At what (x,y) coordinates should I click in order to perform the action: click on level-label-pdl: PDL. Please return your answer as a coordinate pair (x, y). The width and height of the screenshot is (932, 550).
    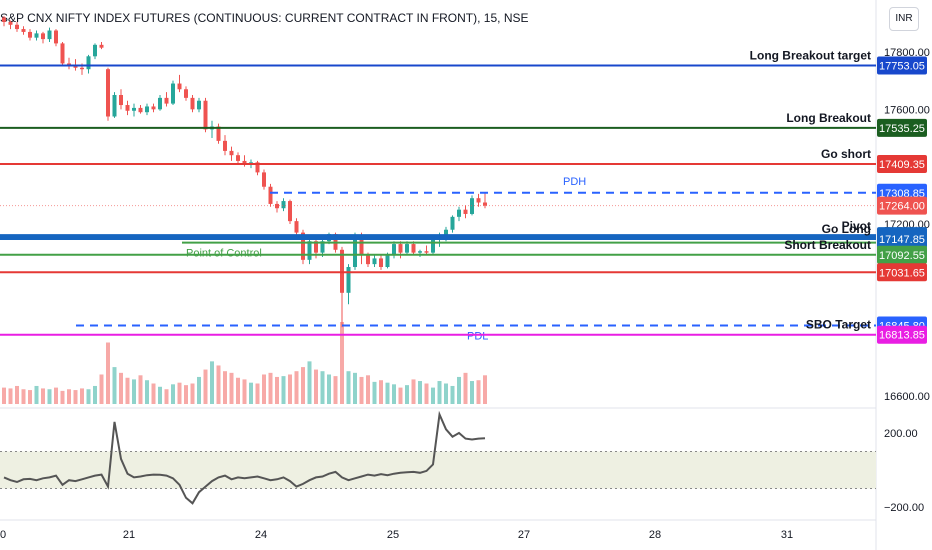
    Looking at the image, I should click on (477, 337).